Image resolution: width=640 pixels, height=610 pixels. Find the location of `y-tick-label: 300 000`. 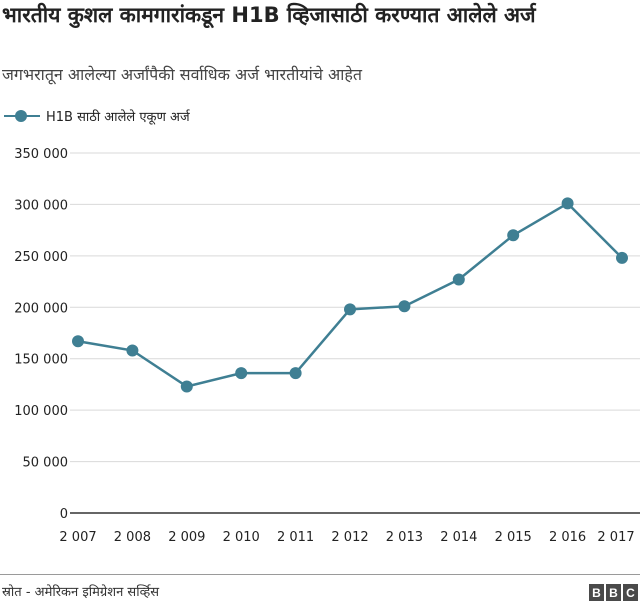

y-tick-label: 300 000 is located at coordinates (41, 205).